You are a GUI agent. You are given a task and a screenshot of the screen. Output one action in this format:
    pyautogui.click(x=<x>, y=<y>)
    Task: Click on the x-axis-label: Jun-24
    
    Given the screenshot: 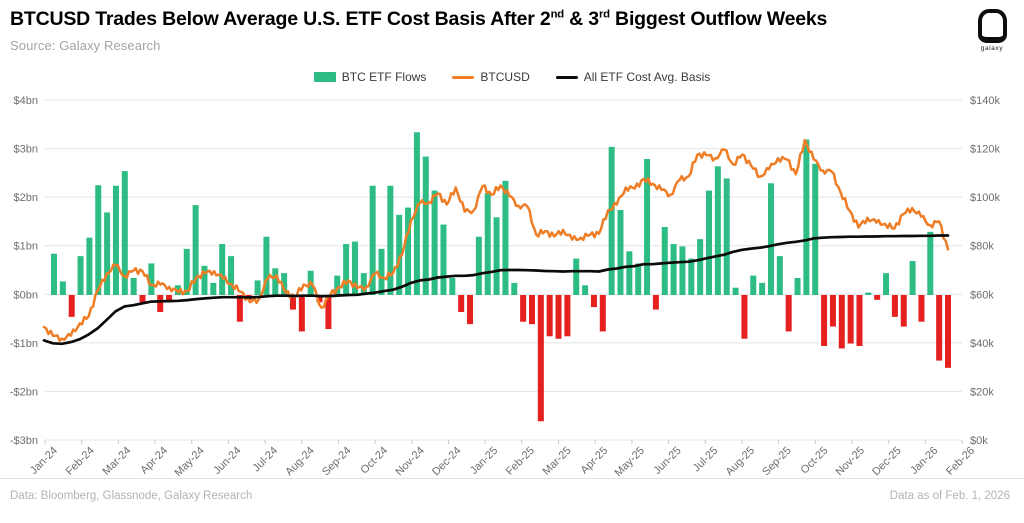 What is the action you would take?
    pyautogui.click(x=227, y=461)
    